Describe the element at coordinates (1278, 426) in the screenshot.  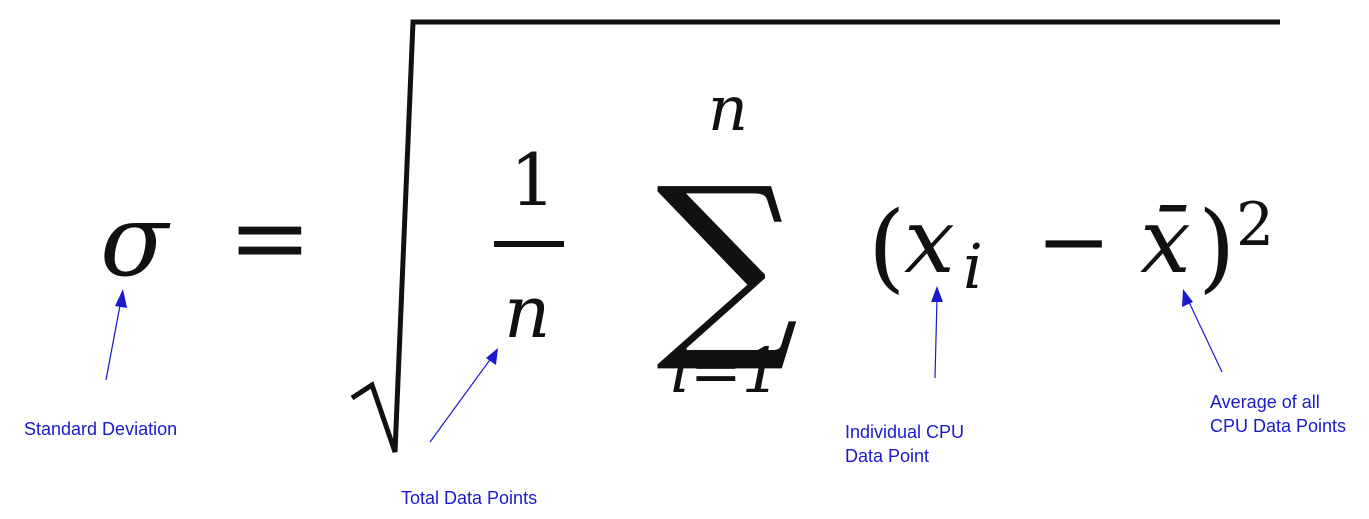
I see `label-average-line2: CPU Data Points` at that location.